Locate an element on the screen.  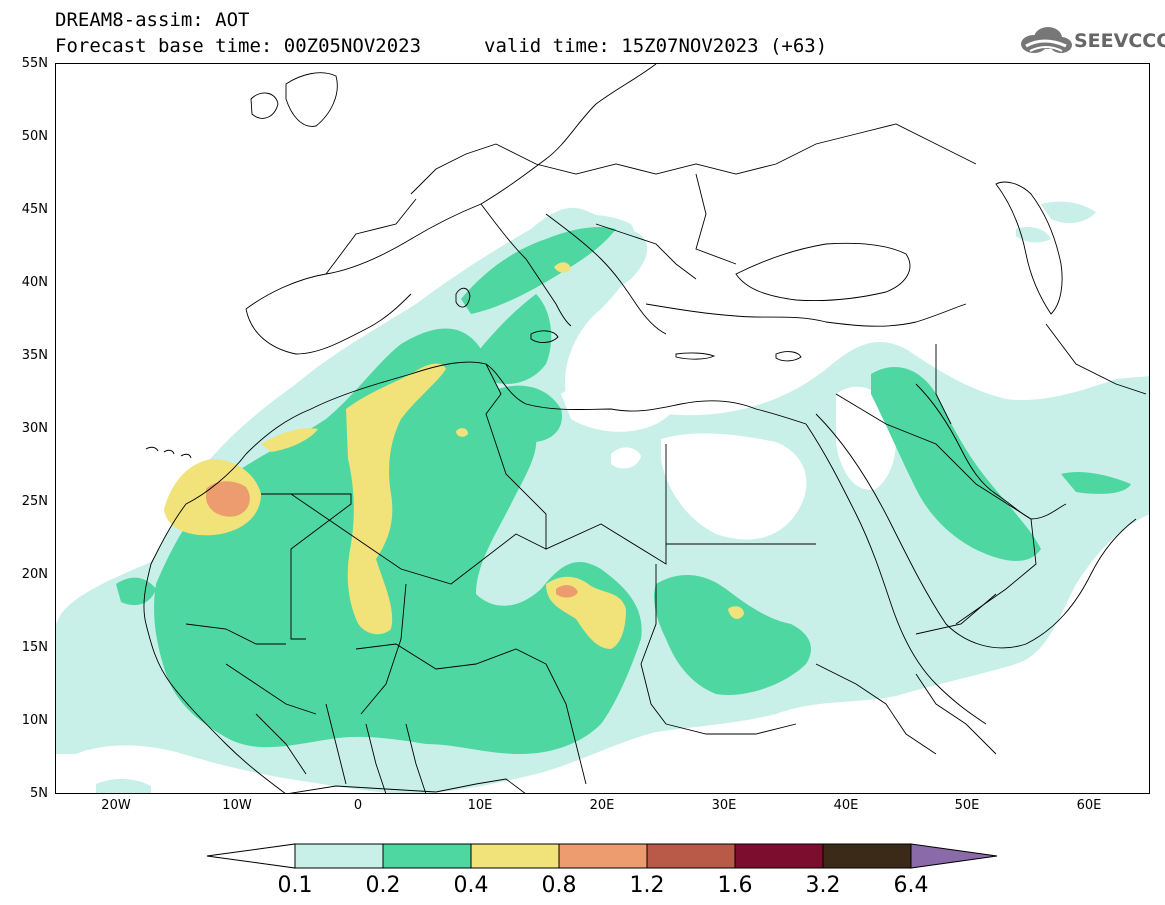
seevccc-logo: SEEVCCC is located at coordinates (1091, 41).